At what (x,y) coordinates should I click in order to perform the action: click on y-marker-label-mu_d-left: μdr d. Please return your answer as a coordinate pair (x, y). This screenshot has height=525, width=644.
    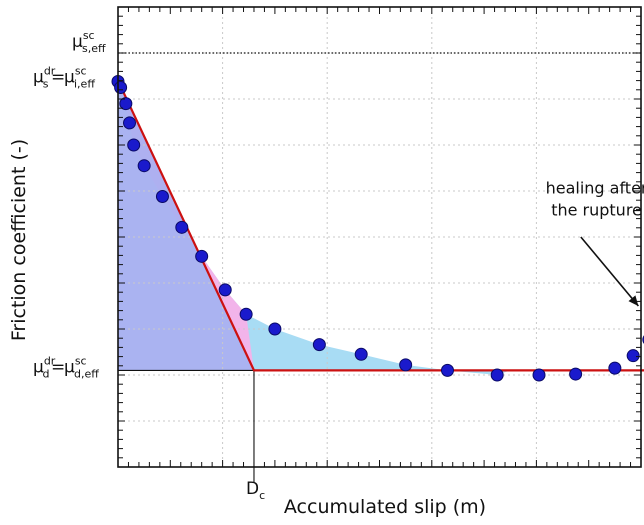
    Looking at the image, I should click on (44, 367).